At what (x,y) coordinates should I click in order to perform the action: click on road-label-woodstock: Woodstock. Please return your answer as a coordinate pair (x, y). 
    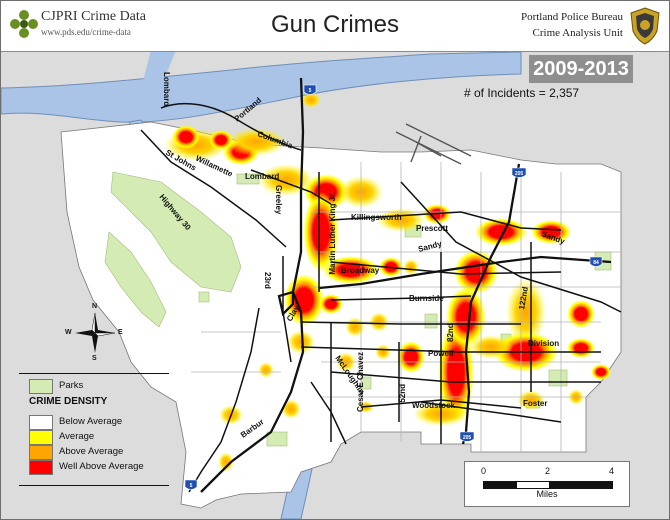
    Looking at the image, I should click on (434, 405).